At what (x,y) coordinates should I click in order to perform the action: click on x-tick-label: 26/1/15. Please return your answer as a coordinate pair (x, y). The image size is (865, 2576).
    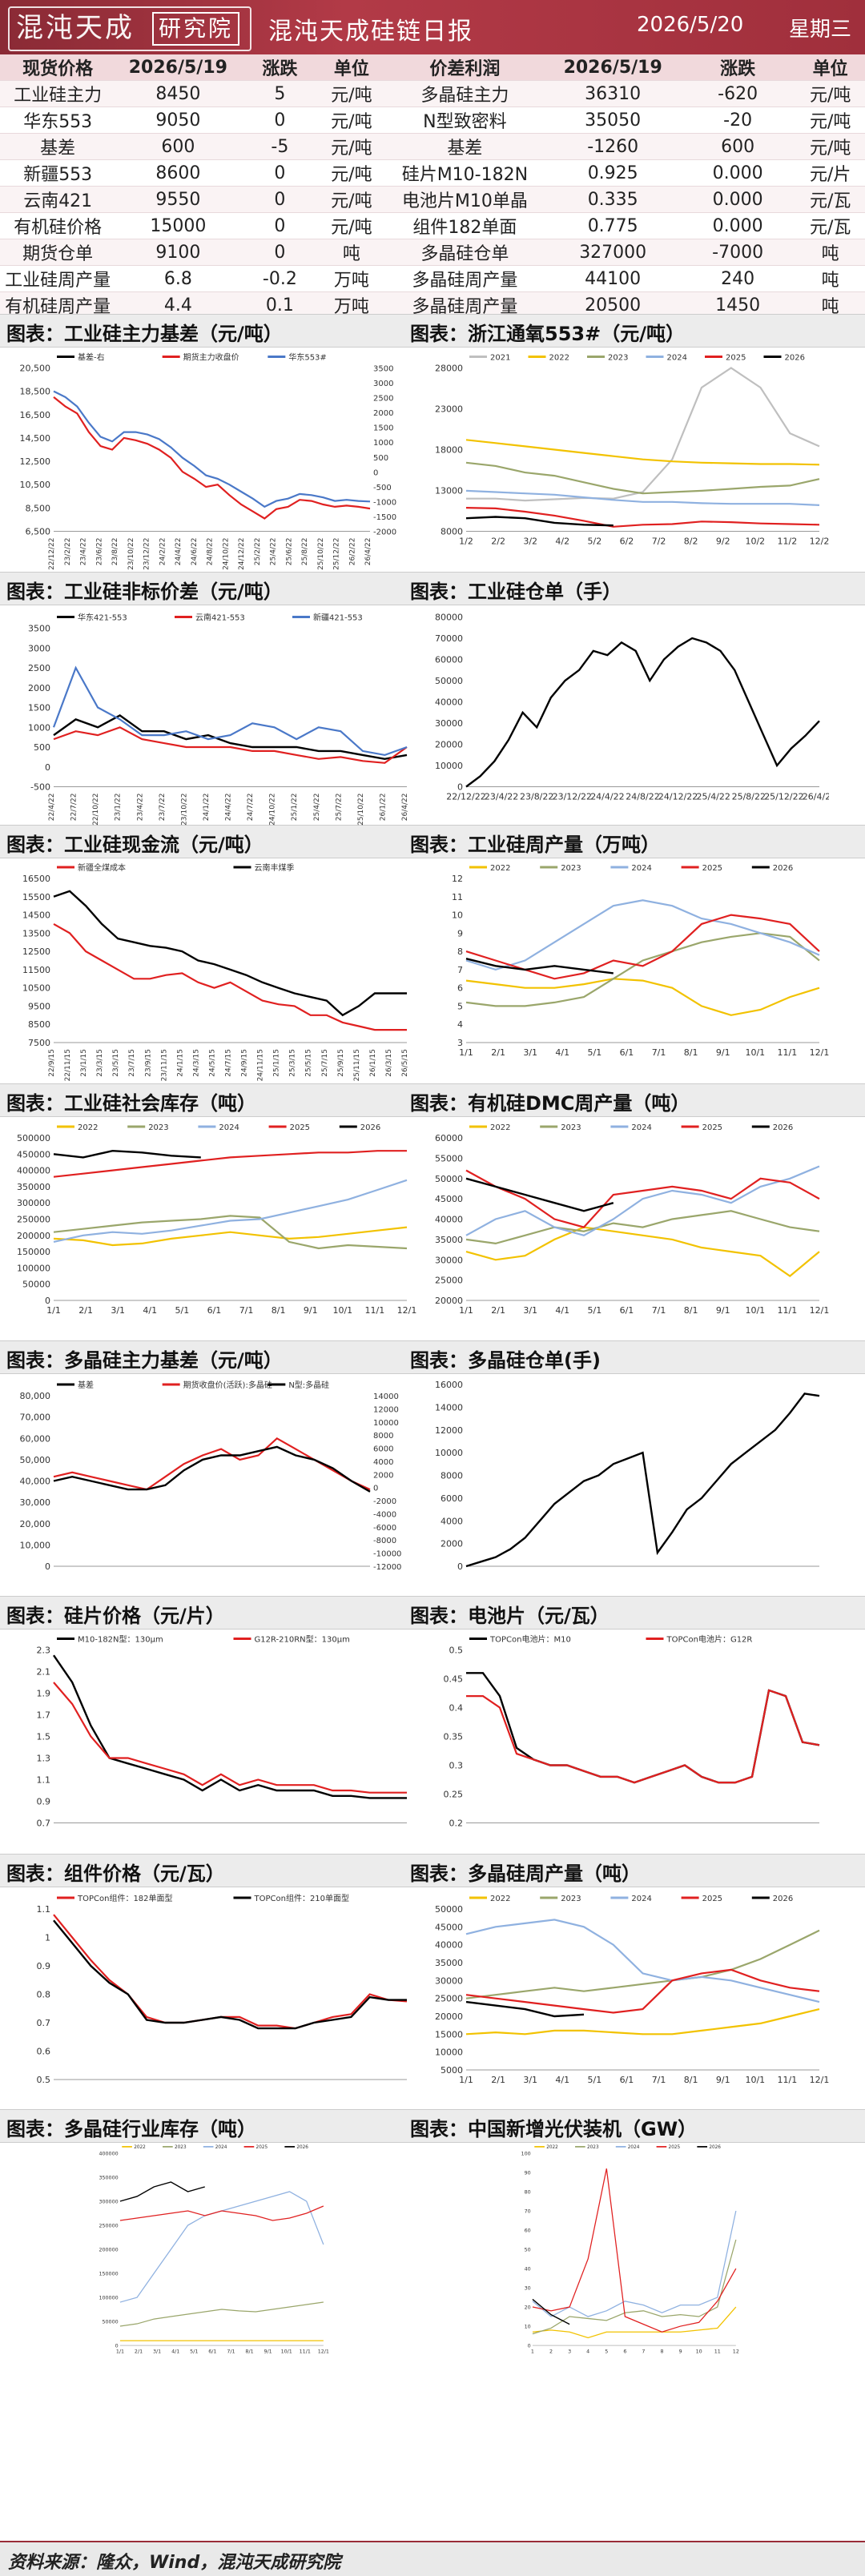
    Looking at the image, I should click on (373, 1063).